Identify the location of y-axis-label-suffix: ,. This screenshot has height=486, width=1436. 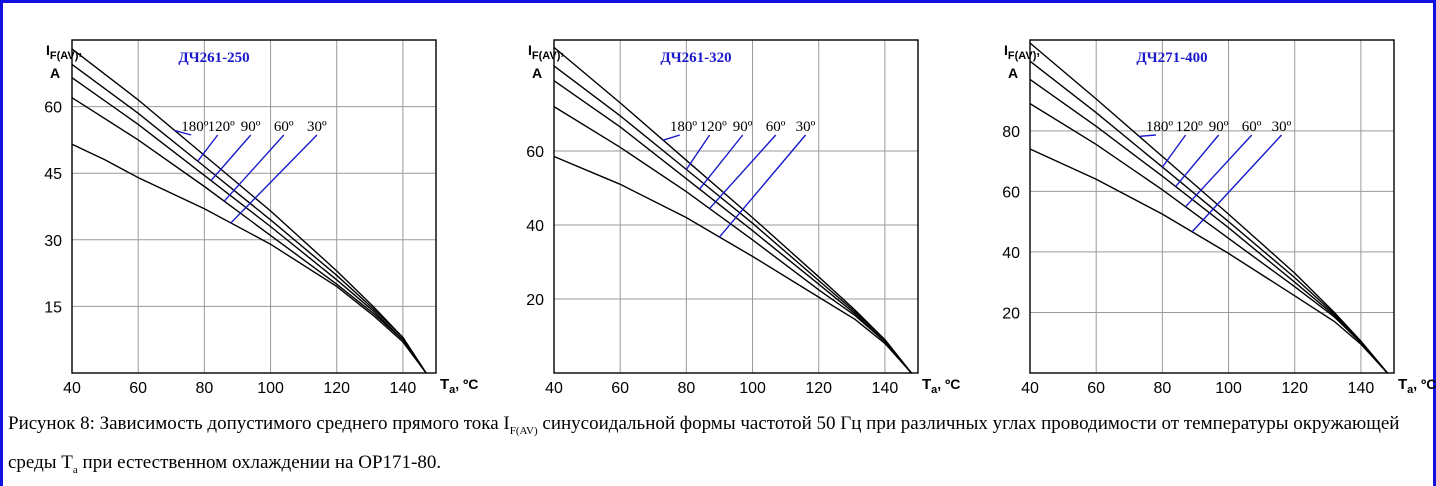
(562, 50).